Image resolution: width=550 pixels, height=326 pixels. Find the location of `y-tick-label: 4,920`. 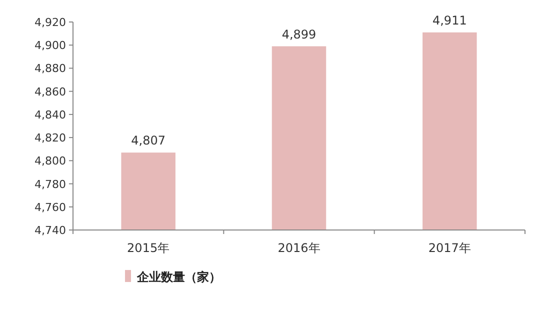

y-tick-label: 4,920 is located at coordinates (50, 22).